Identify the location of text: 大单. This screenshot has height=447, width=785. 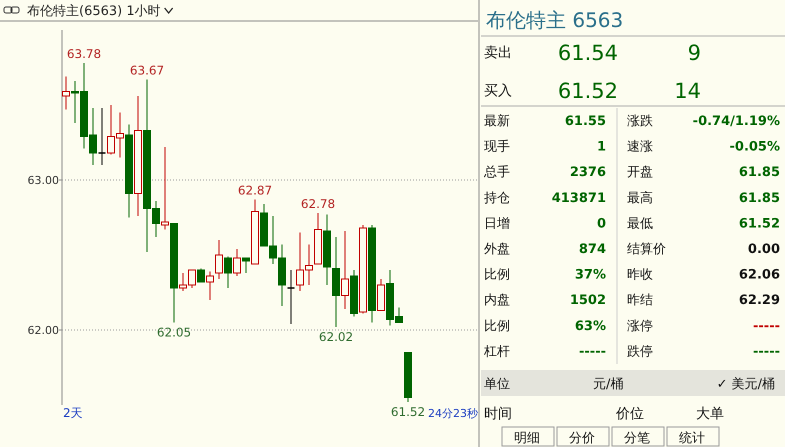
(710, 414).